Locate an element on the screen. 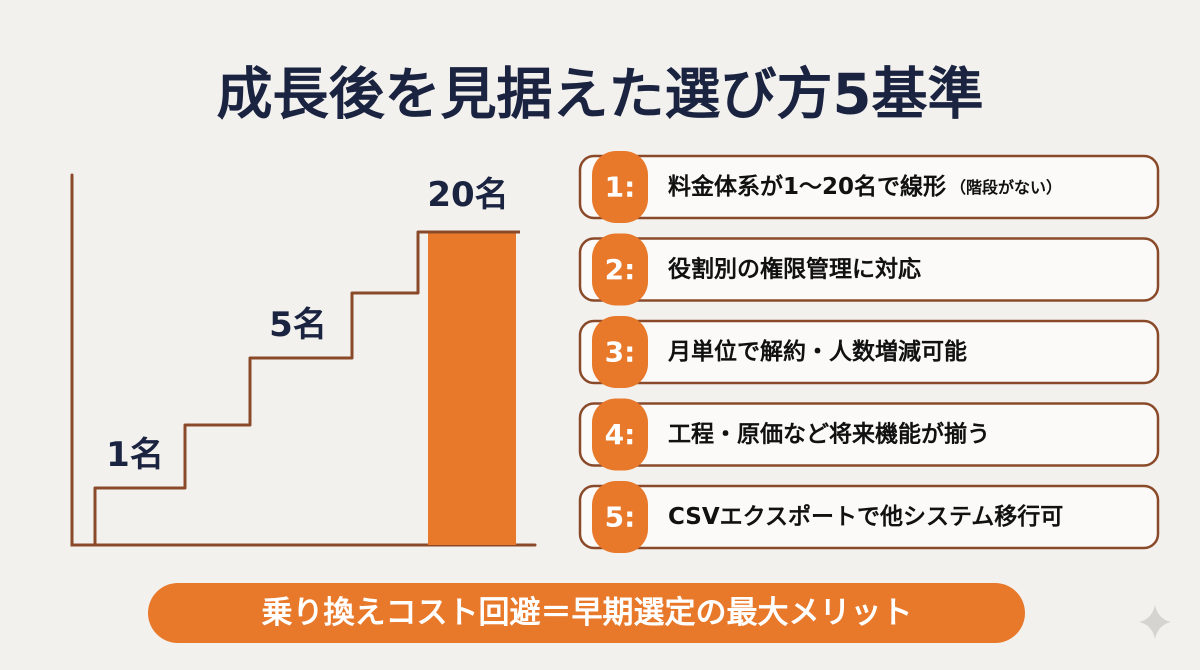  sparkle-icon is located at coordinates (1155, 622).